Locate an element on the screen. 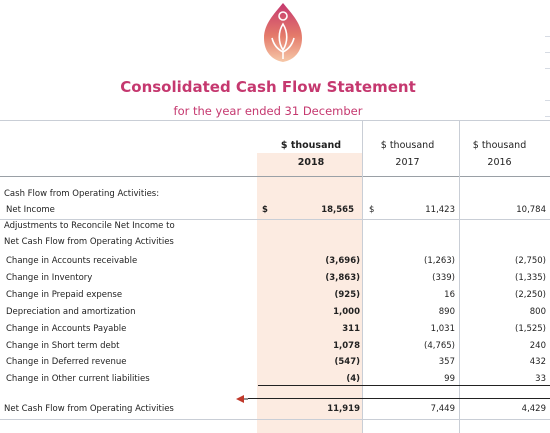  value-2018: (925) is located at coordinates (347, 294).